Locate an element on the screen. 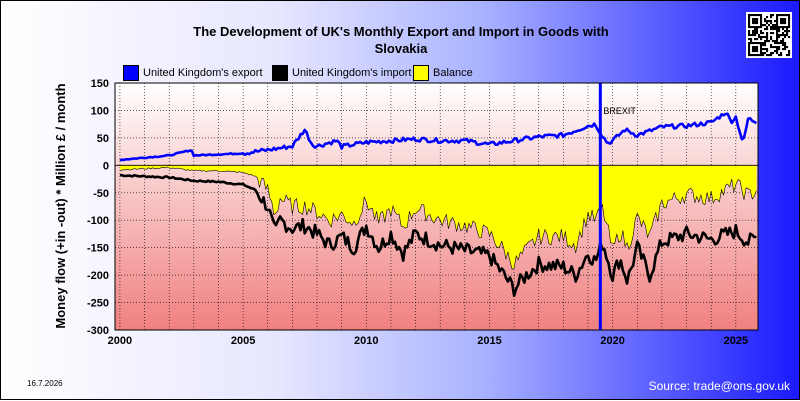 Image resolution: width=800 pixels, height=401 pixels. y-tick-label: -100 is located at coordinates (98, 221).